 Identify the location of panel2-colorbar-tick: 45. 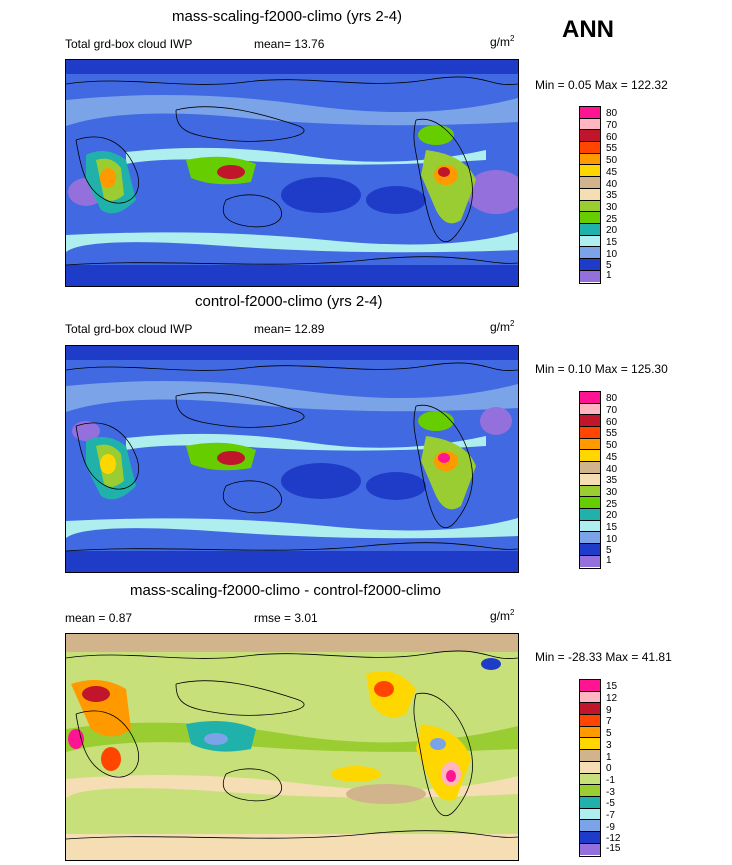
(612, 457).